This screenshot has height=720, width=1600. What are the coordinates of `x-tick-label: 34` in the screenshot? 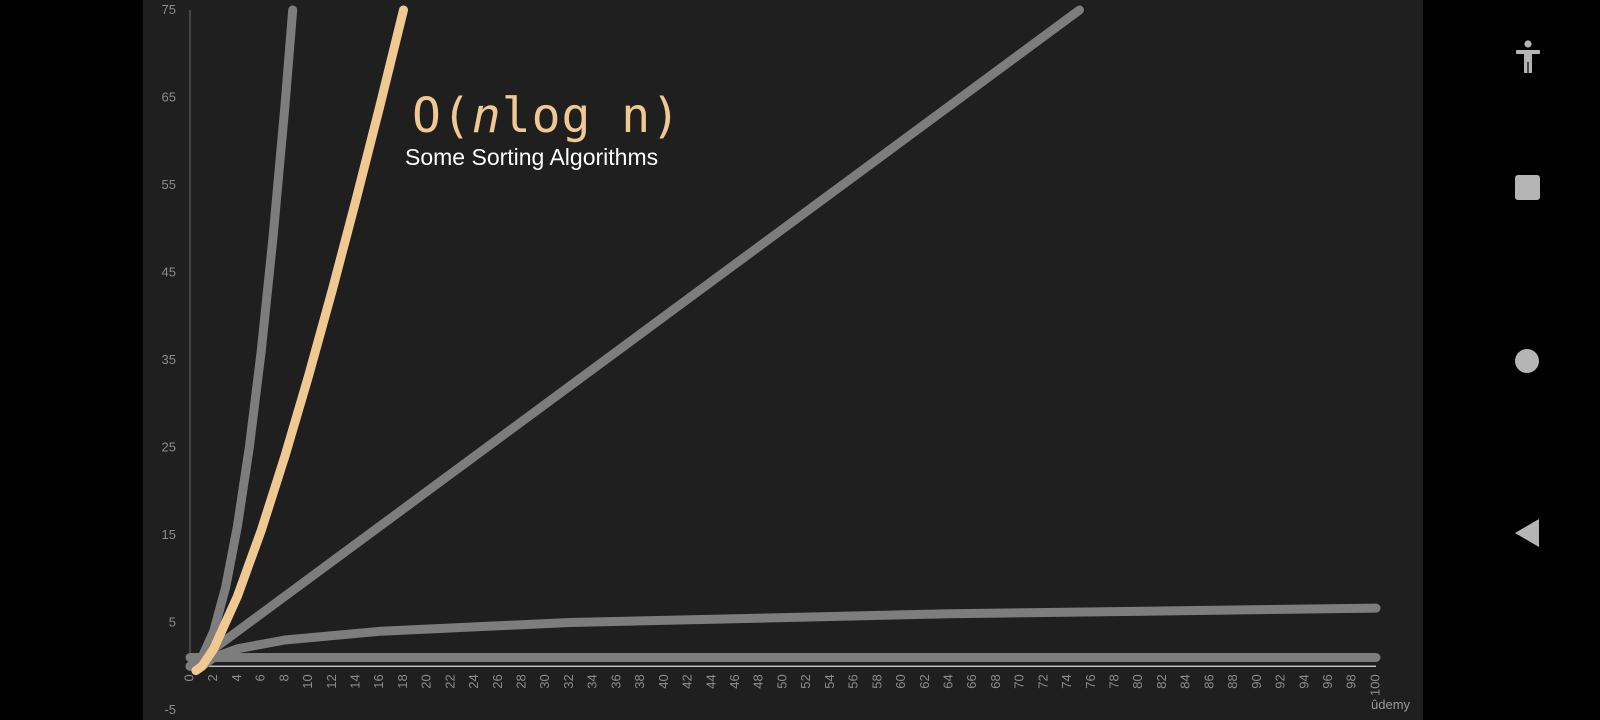 It's located at (592, 681).